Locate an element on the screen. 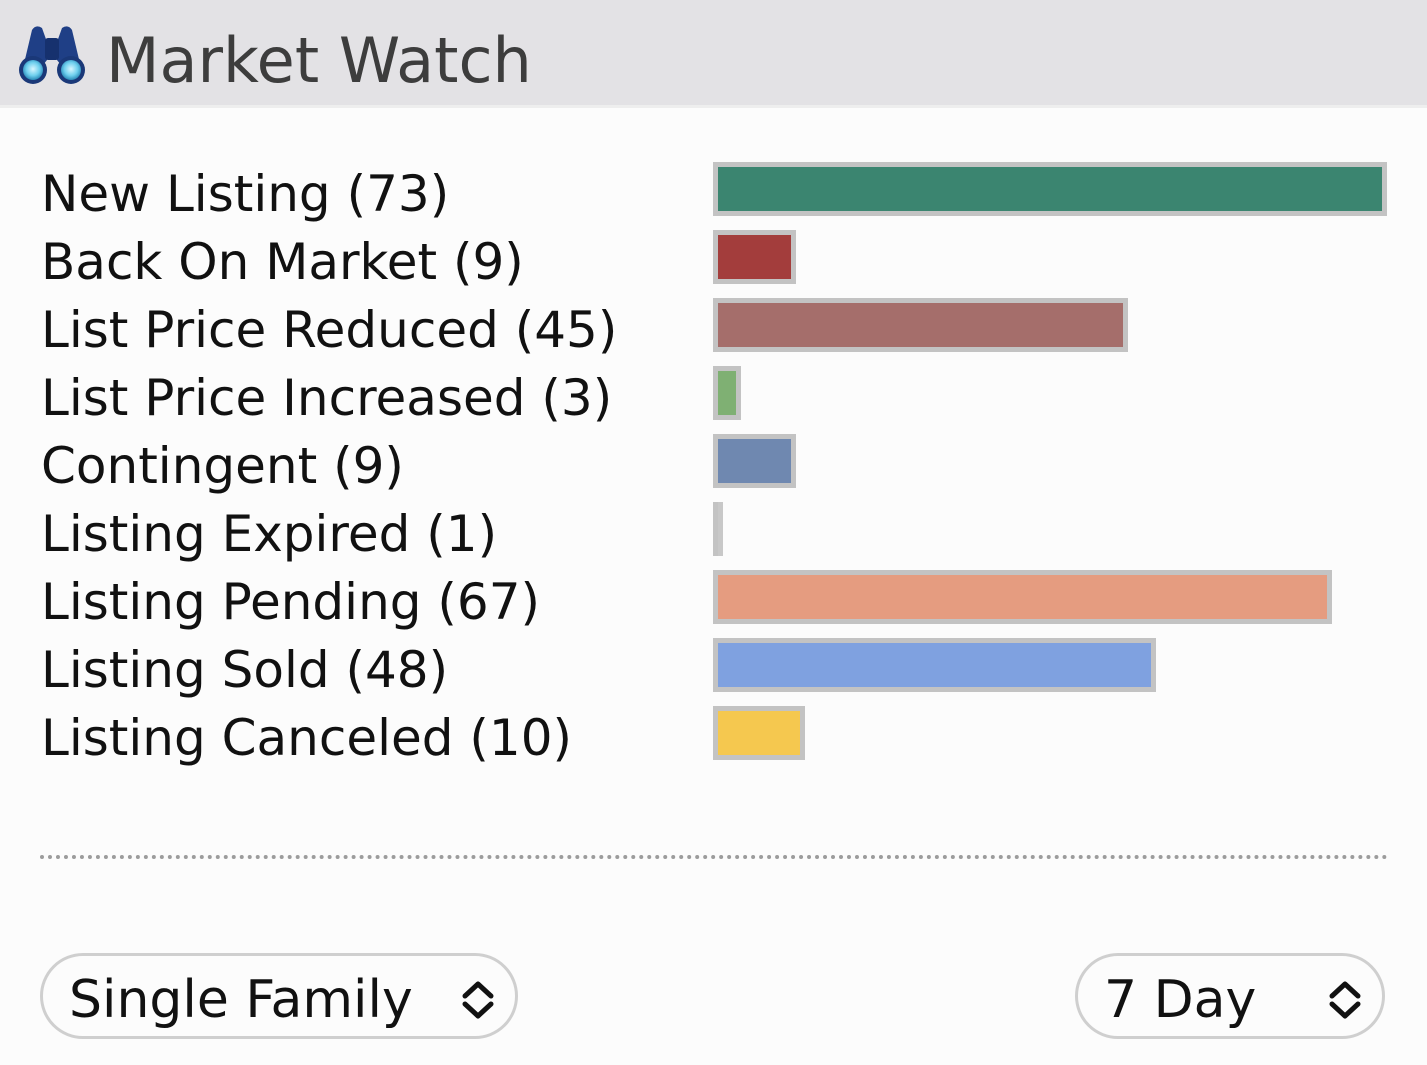 This screenshot has height=1065, width=1427. widget-title: Market Watch is located at coordinates (319, 60).